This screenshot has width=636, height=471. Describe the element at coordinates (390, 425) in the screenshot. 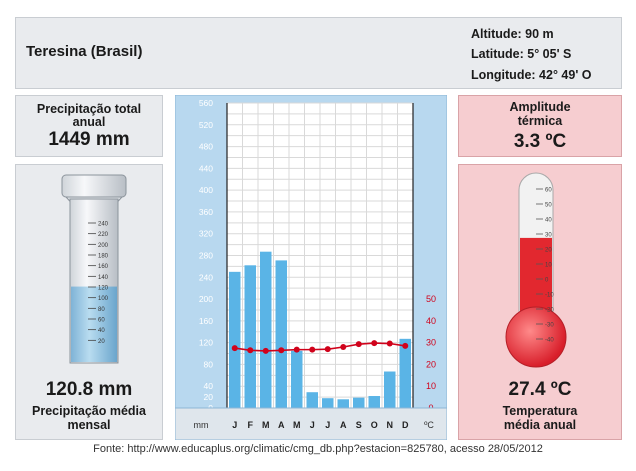

I see `month-label: N` at that location.